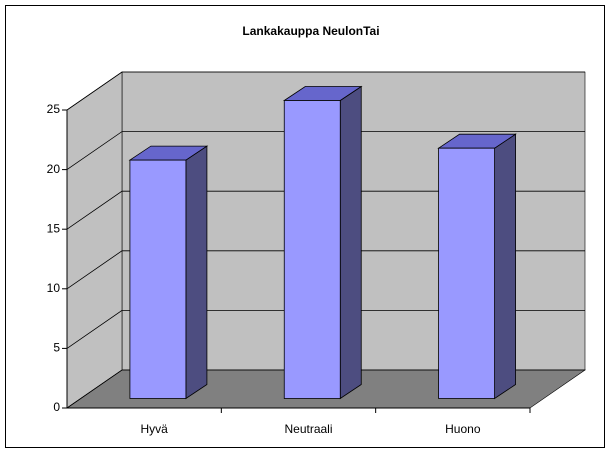 Image resolution: width=611 pixels, height=458 pixels. What do you see at coordinates (94, 240) in the screenshot?
I see `side-wall` at bounding box center [94, 240].